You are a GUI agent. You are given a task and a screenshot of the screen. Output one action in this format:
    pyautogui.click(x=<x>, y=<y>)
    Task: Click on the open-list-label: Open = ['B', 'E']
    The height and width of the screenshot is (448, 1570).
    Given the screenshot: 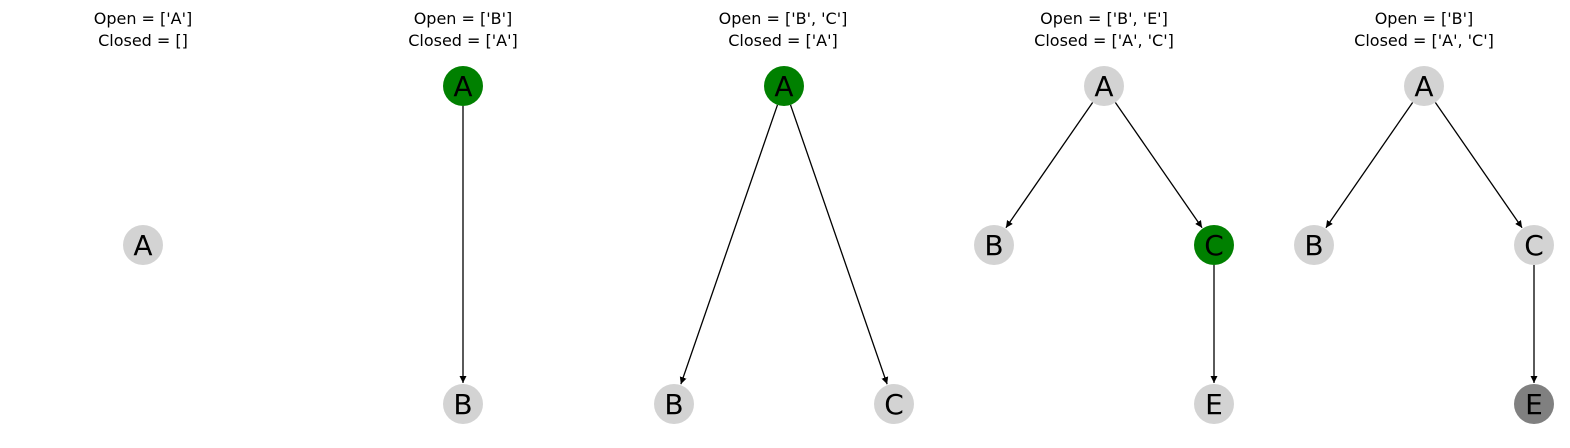 What is the action you would take?
    pyautogui.click(x=1104, y=18)
    